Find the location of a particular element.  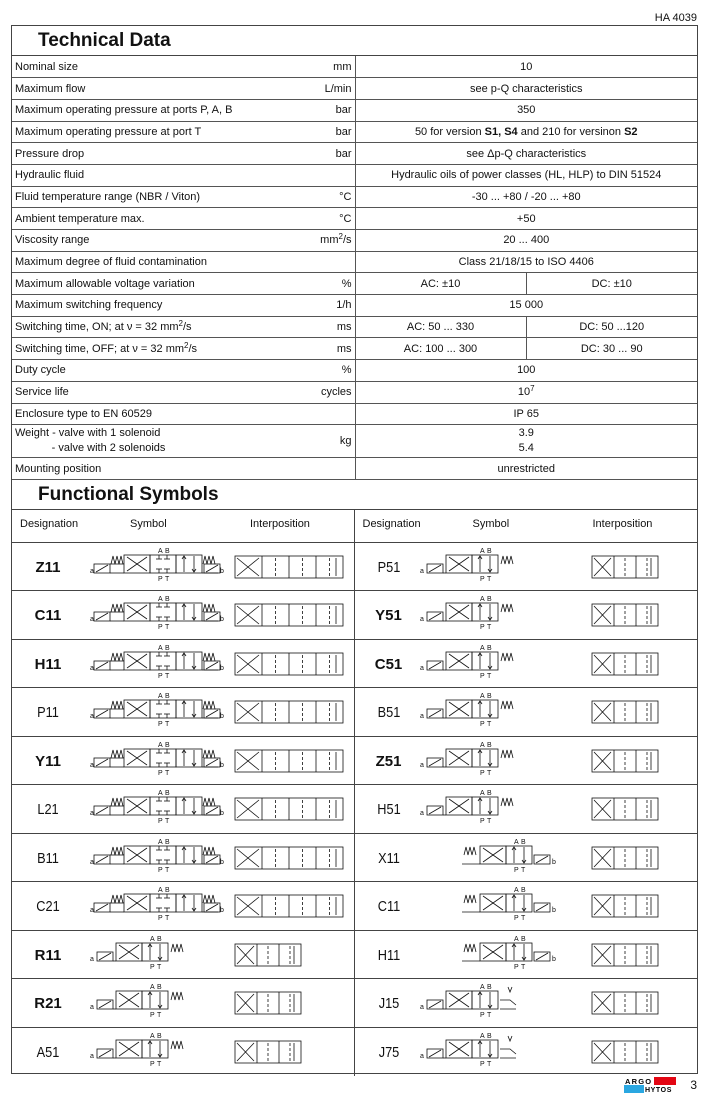

row-value: +50 is located at coordinates (526, 218).